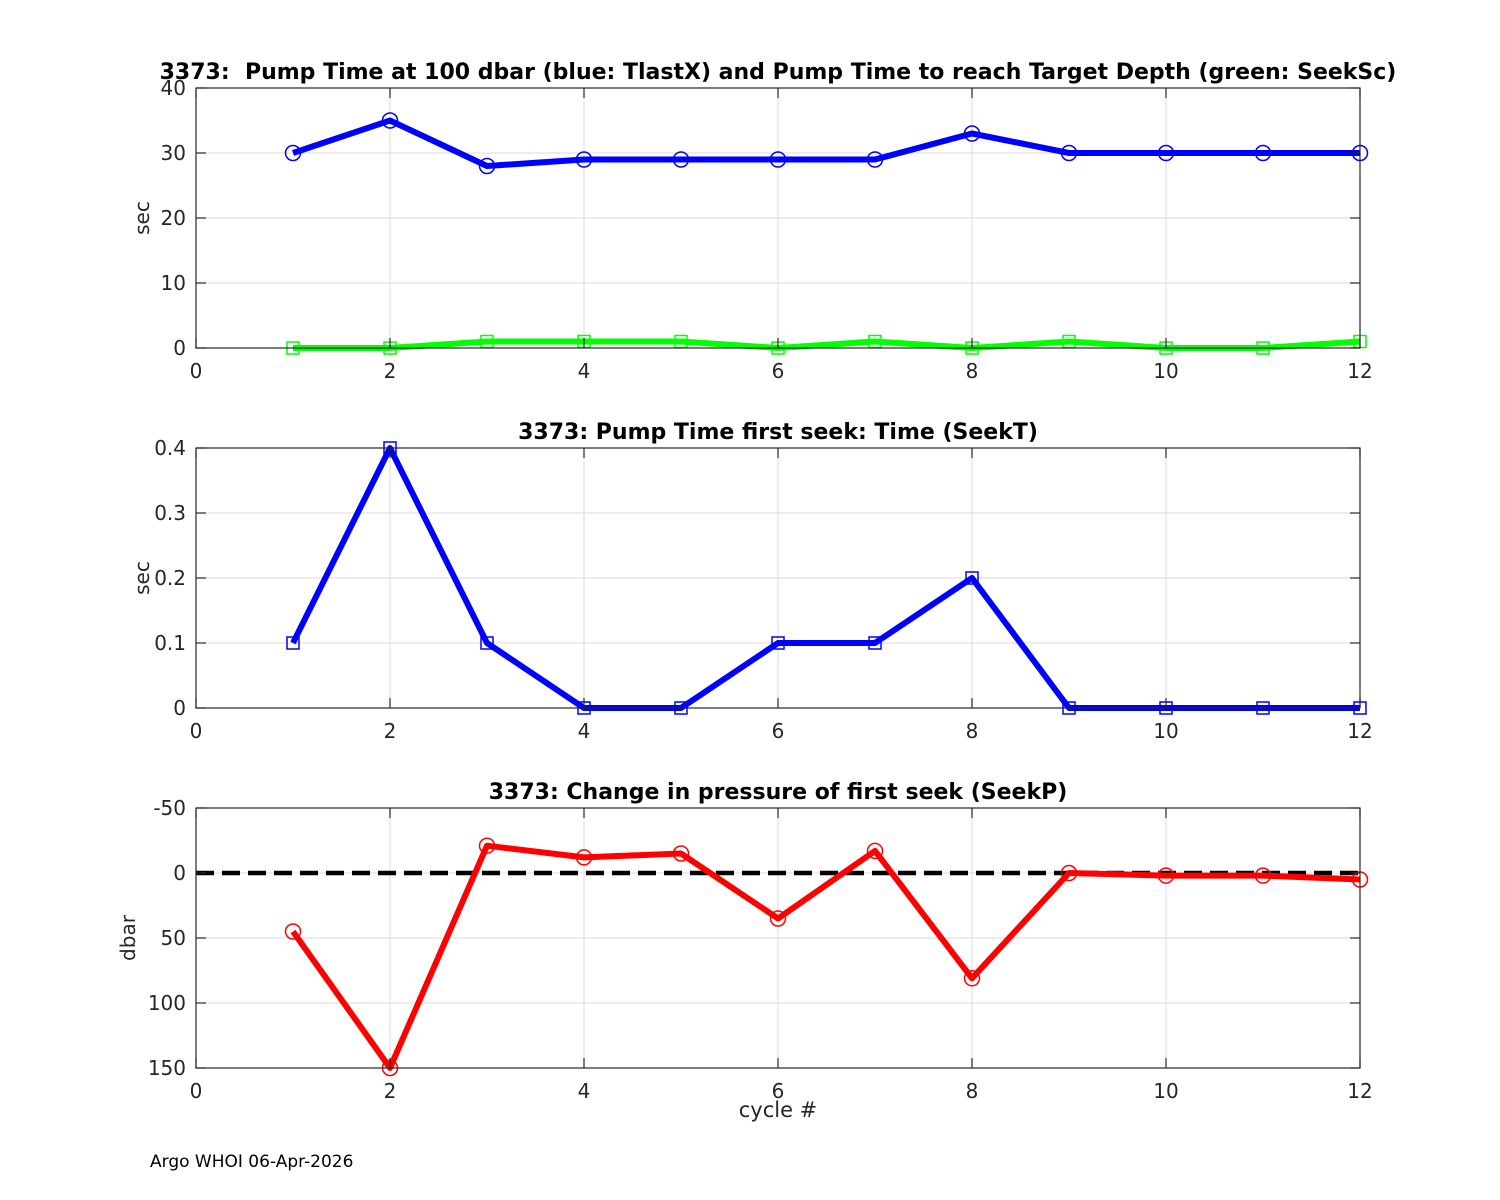 The image size is (1500, 1200). Describe the element at coordinates (167, 1003) in the screenshot. I see `y-tick-label: 100` at that location.